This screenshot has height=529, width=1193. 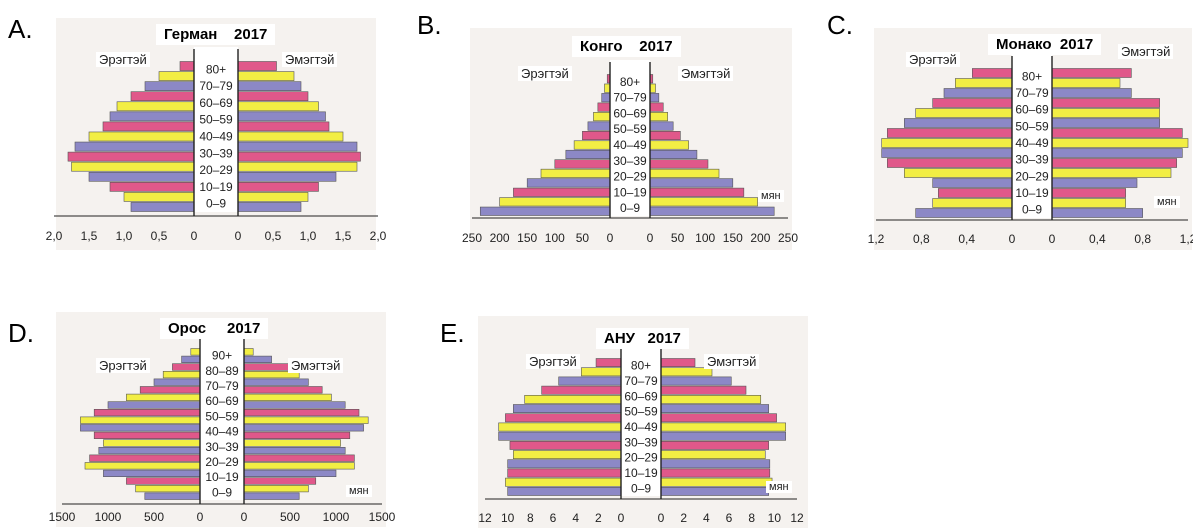 What do you see at coordinates (378, 236) in the screenshot?
I see `x-tick-label-female: 2,0` at bounding box center [378, 236].